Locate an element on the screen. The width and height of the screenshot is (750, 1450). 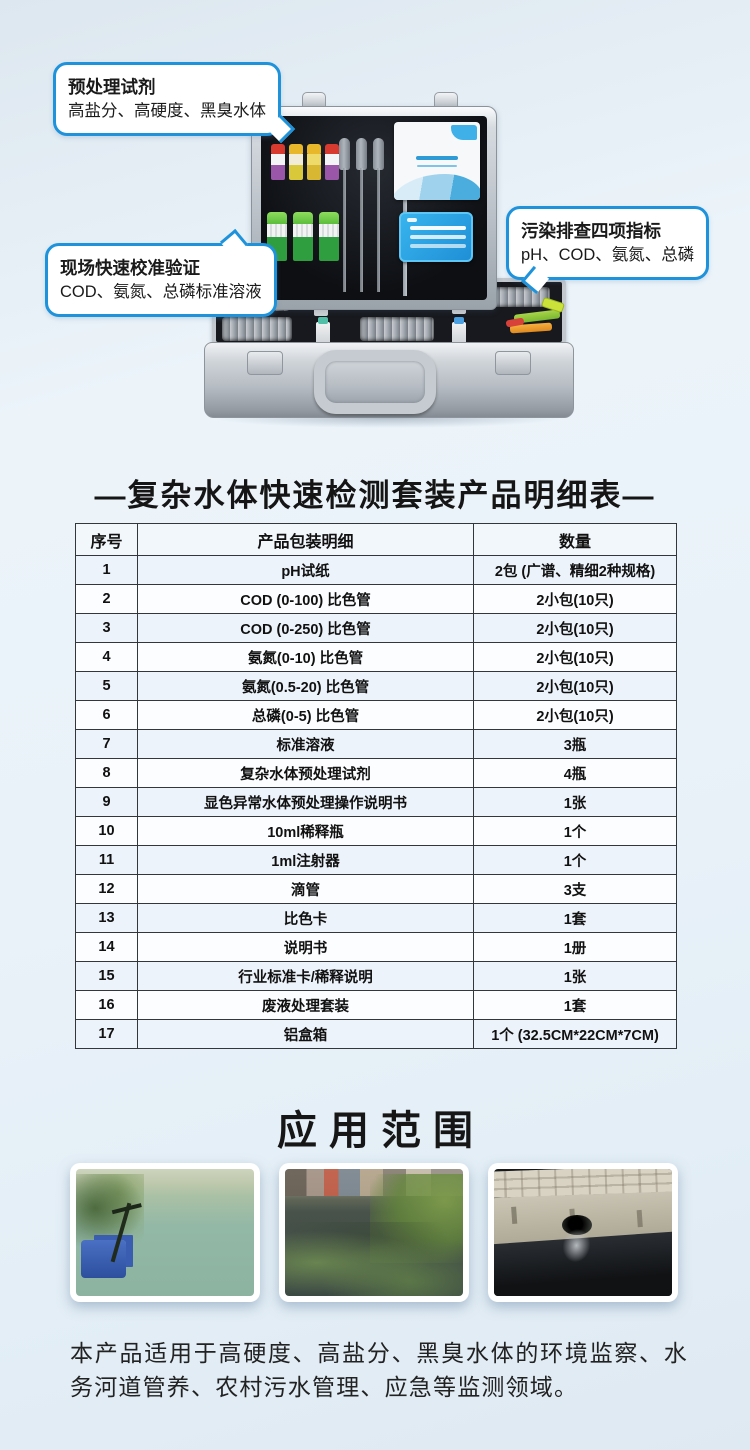
row-item: 复杂水体预处理试剂 is located at coordinates (305, 773).